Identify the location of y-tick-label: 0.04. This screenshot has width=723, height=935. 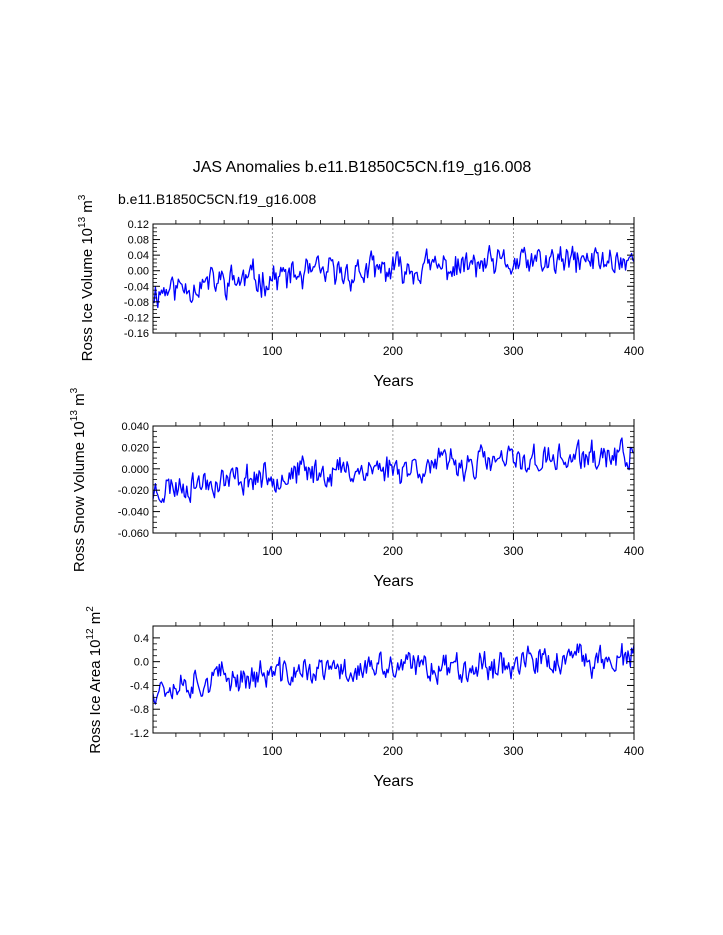
(138, 256).